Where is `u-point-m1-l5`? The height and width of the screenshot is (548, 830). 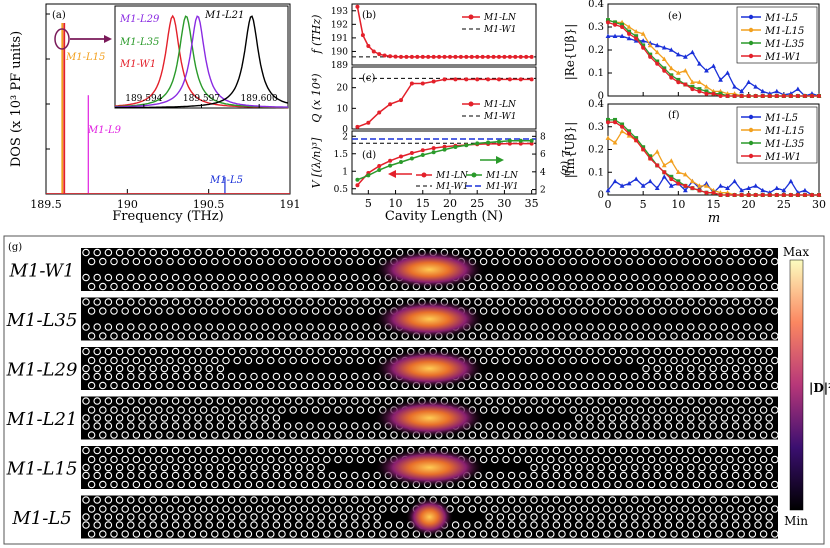 u-point-m1-l5 is located at coordinates (664, 47).